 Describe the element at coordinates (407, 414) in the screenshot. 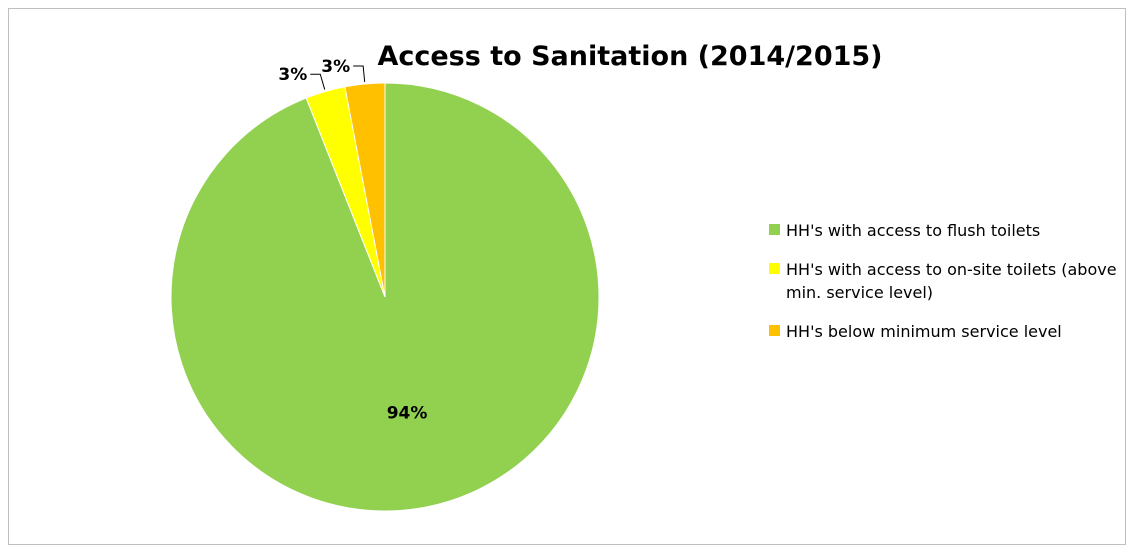

I see `data-label-0: 94%` at that location.